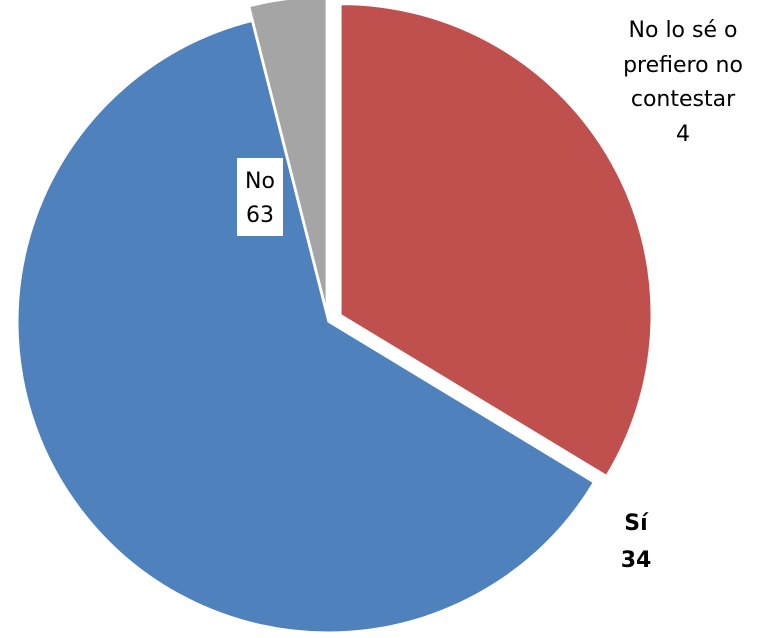 The image size is (759, 638). I want to click on slice-label-si-value: 34, so click(636, 560).